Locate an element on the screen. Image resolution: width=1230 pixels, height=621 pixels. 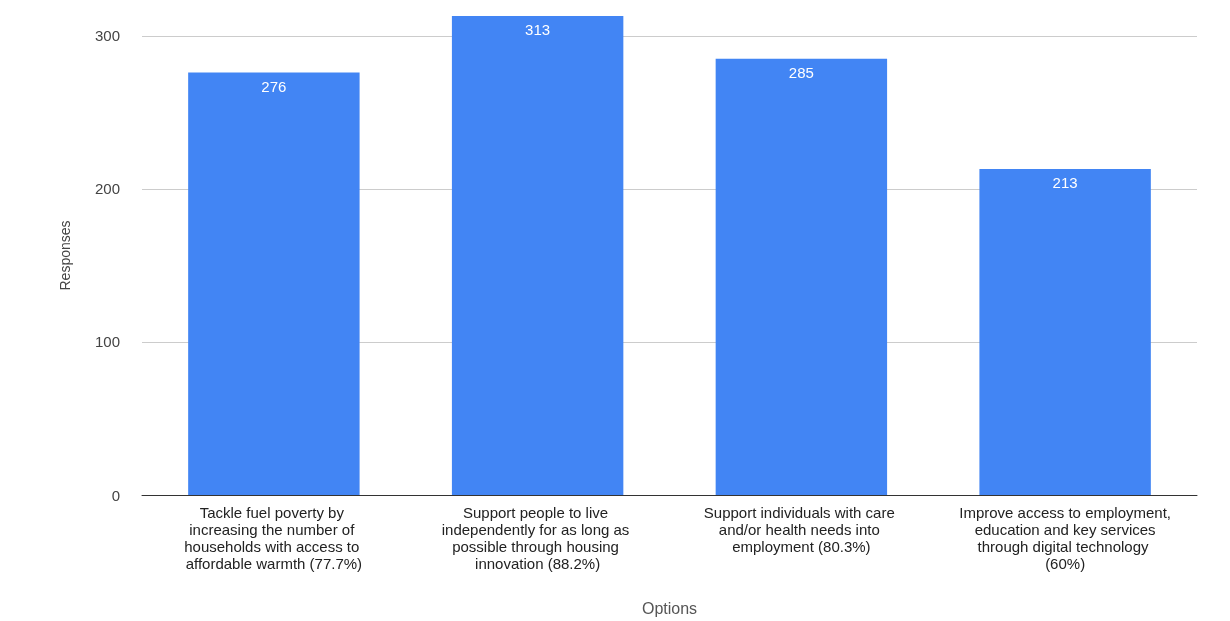
x-tick-label: Support individuals with care and/or health needs into employment (80.3%) is located at coordinates (801, 529).